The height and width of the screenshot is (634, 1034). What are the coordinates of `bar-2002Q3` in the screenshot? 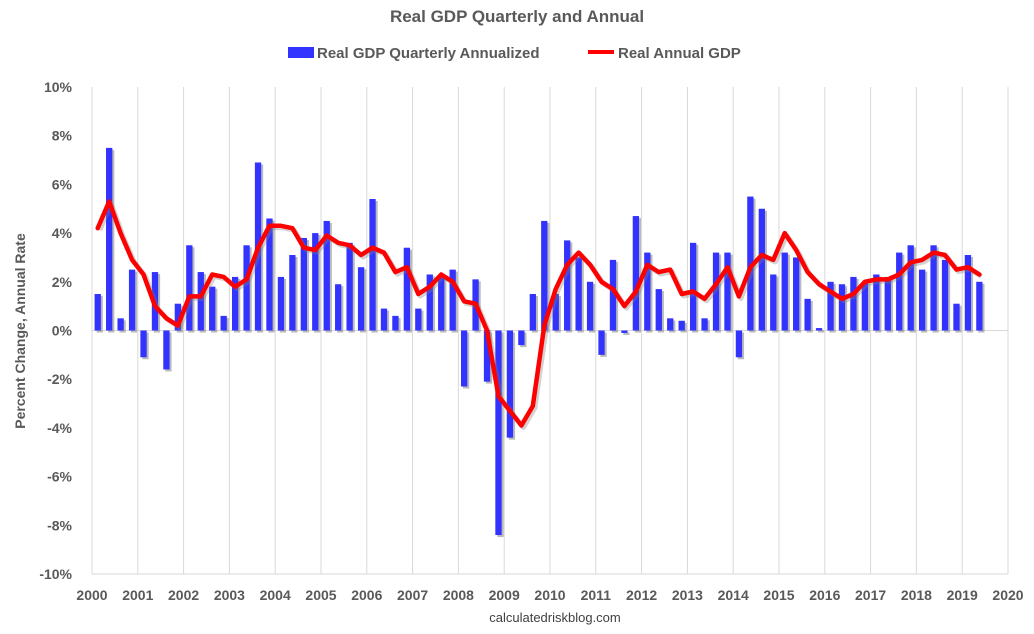 It's located at (212, 308).